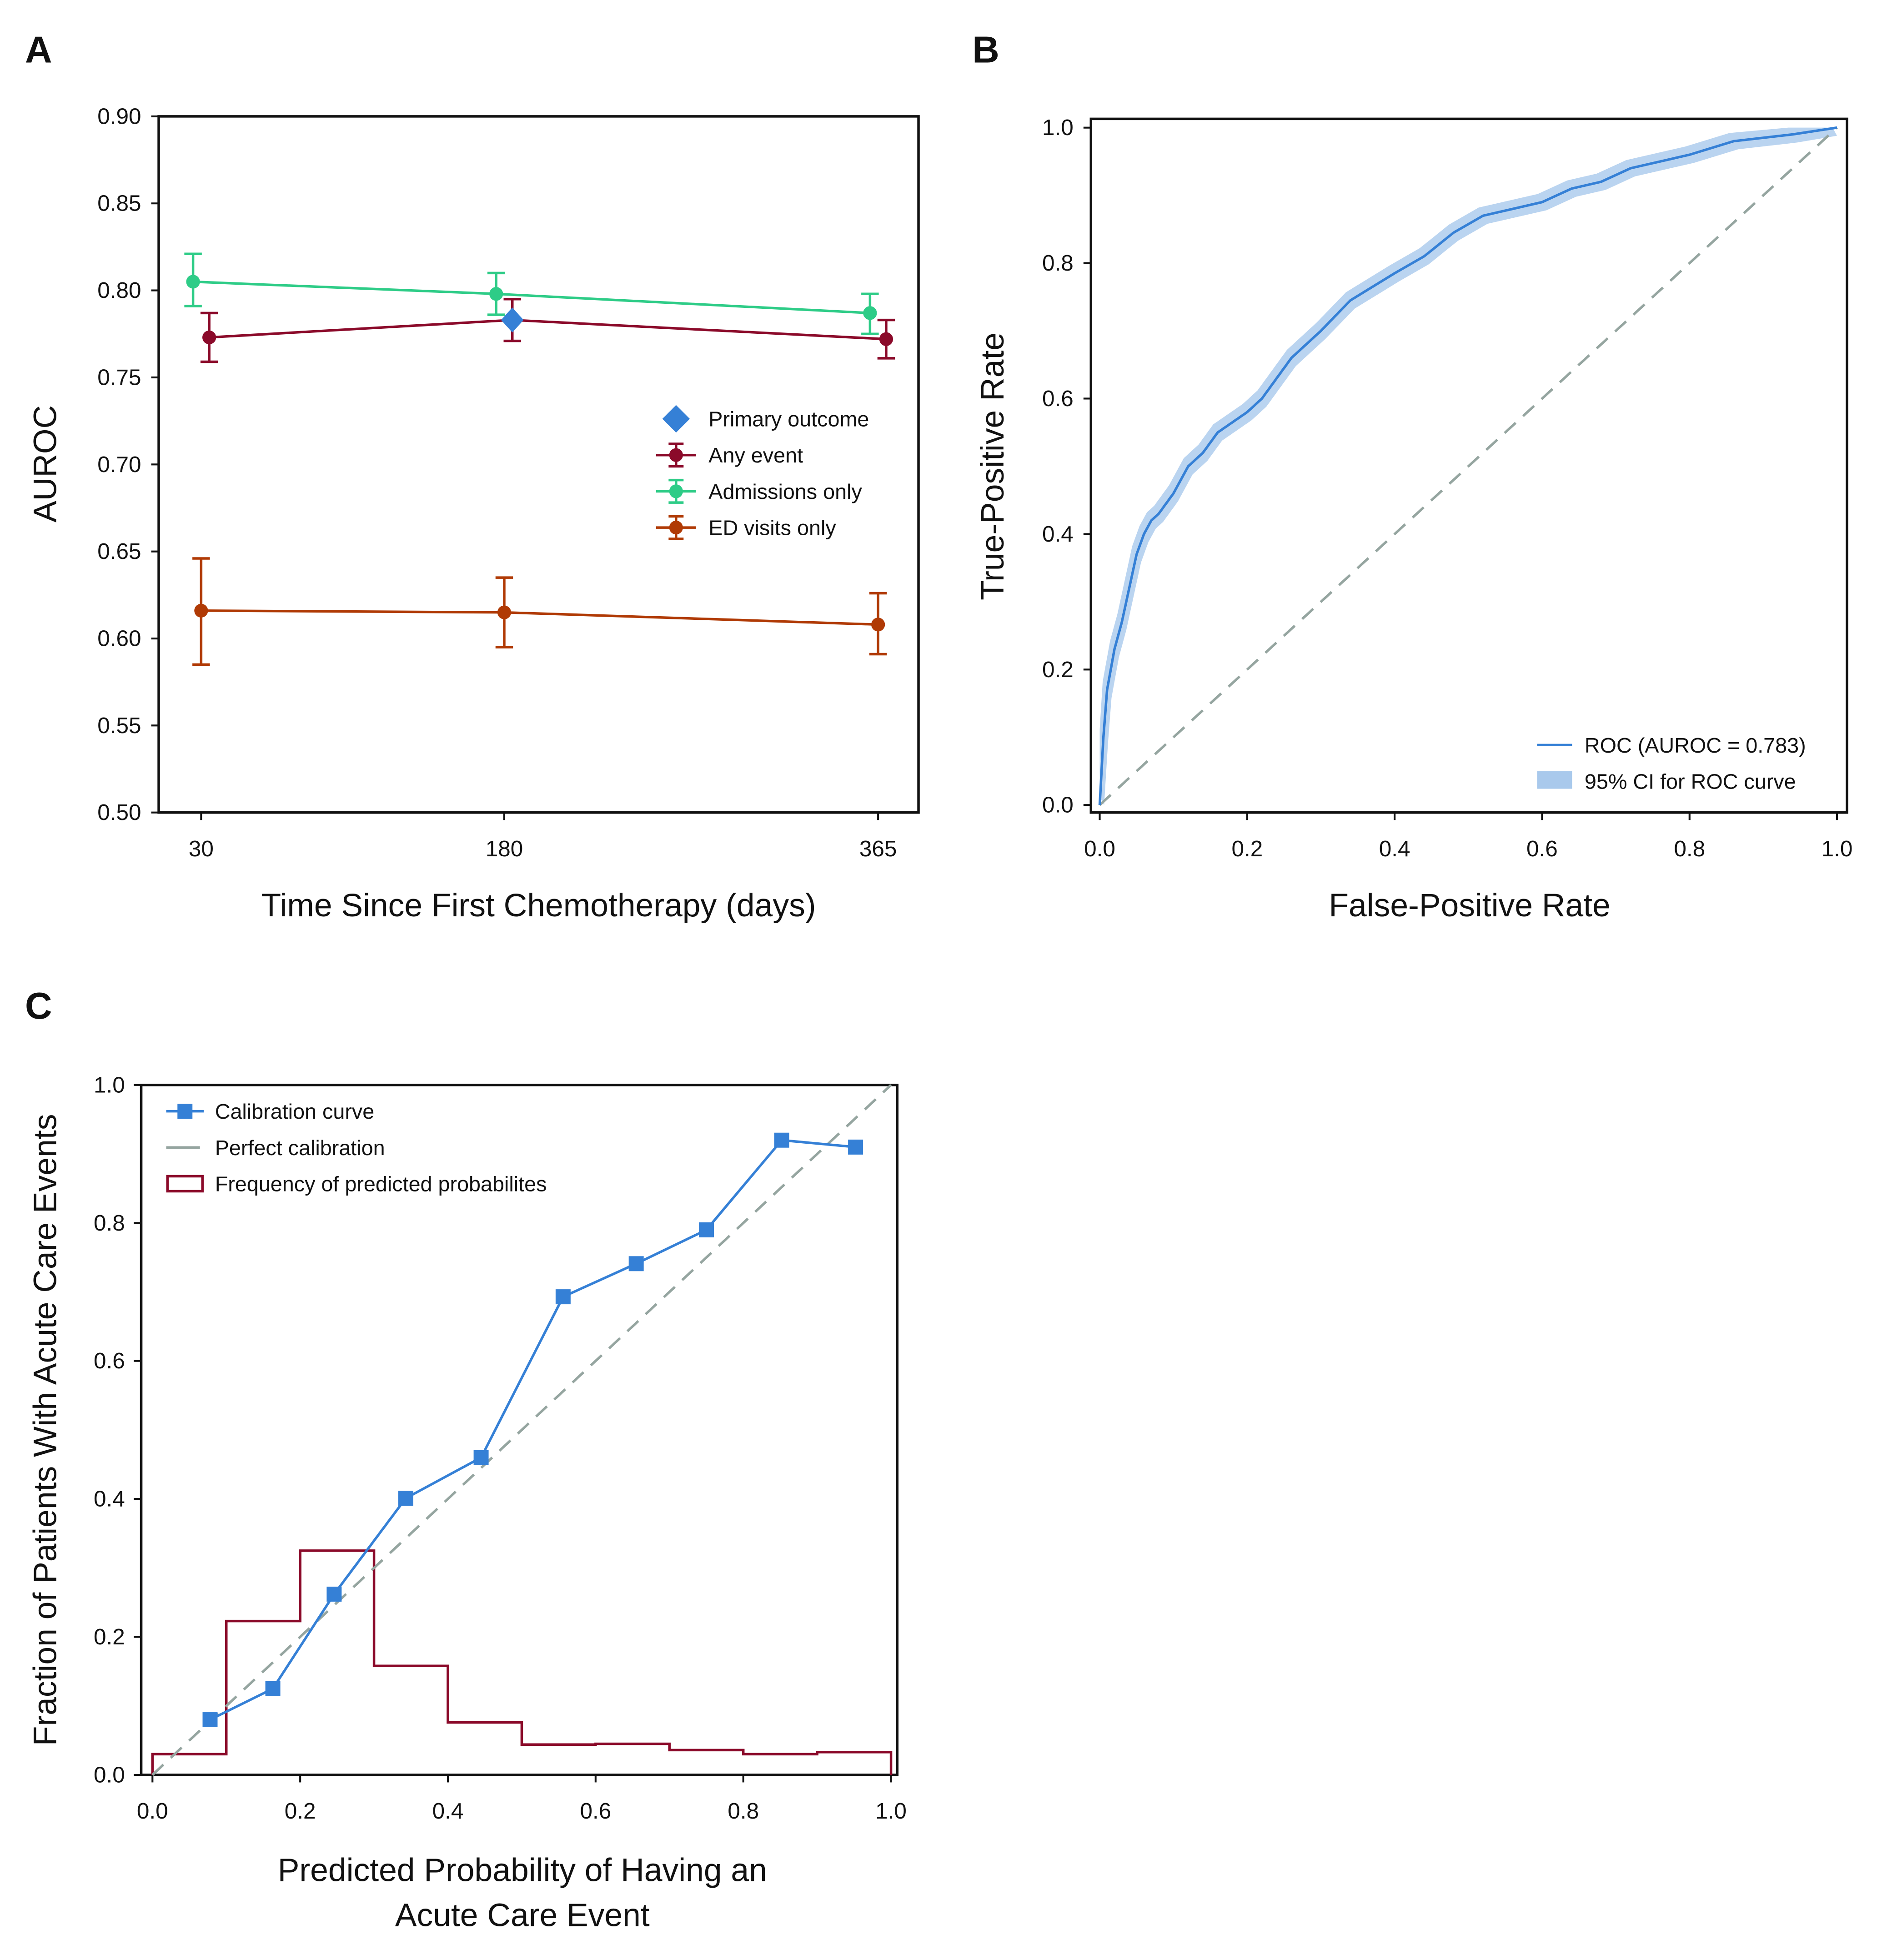 The width and height of the screenshot is (1882, 1960). What do you see at coordinates (532, 1430) in the screenshot?
I see `calibration-curve` at bounding box center [532, 1430].